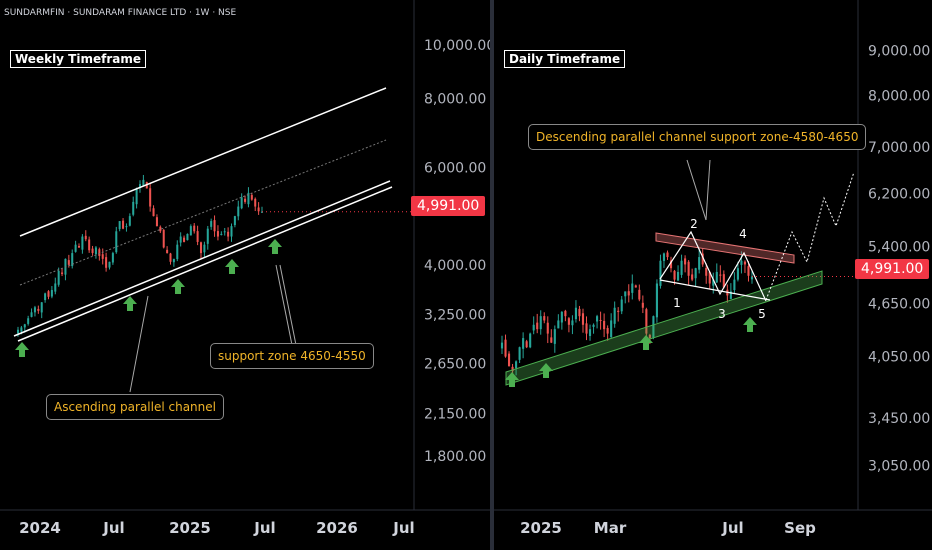 The width and height of the screenshot is (932, 550). I want to click on x-tick-label: Mar, so click(610, 528).